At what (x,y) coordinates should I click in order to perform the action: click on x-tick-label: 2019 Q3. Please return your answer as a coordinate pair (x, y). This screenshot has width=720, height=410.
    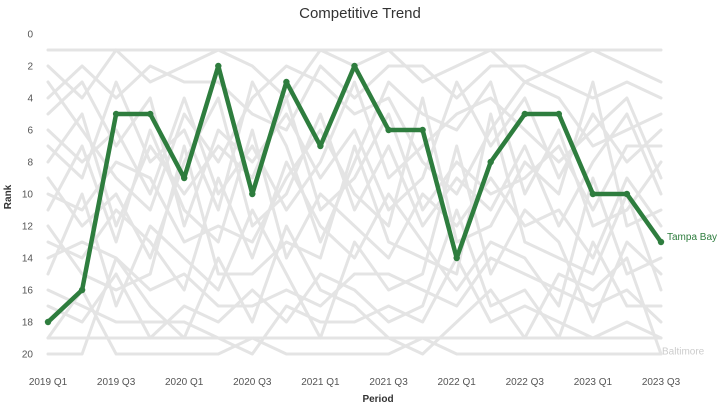
    Looking at the image, I should click on (116, 382).